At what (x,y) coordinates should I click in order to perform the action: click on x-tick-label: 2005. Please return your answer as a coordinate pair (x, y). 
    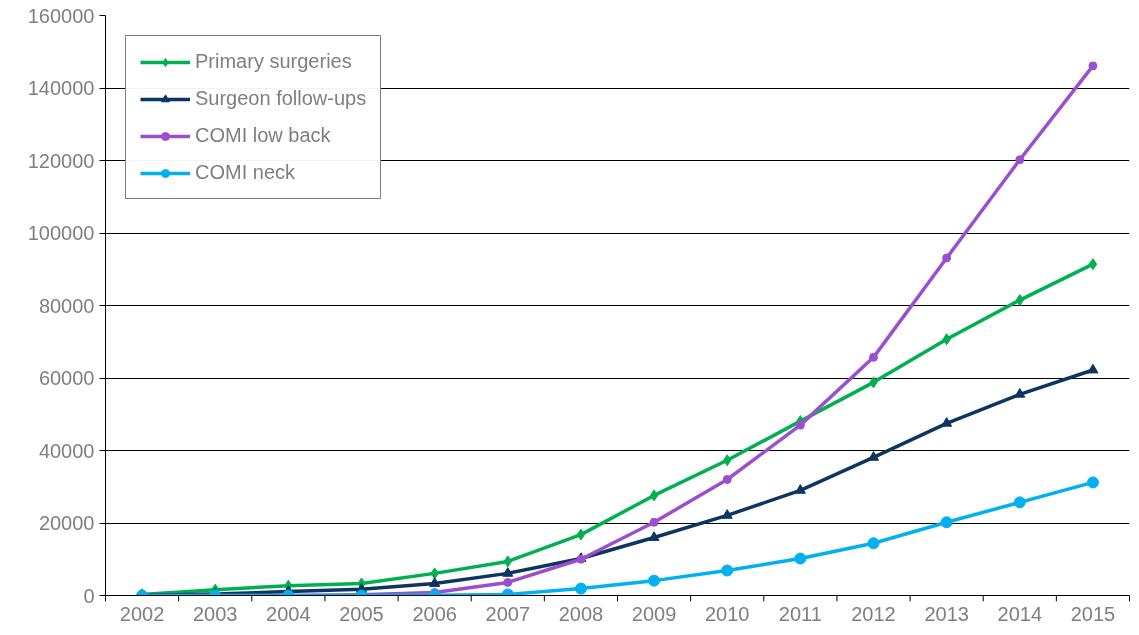
    Looking at the image, I should click on (361, 613).